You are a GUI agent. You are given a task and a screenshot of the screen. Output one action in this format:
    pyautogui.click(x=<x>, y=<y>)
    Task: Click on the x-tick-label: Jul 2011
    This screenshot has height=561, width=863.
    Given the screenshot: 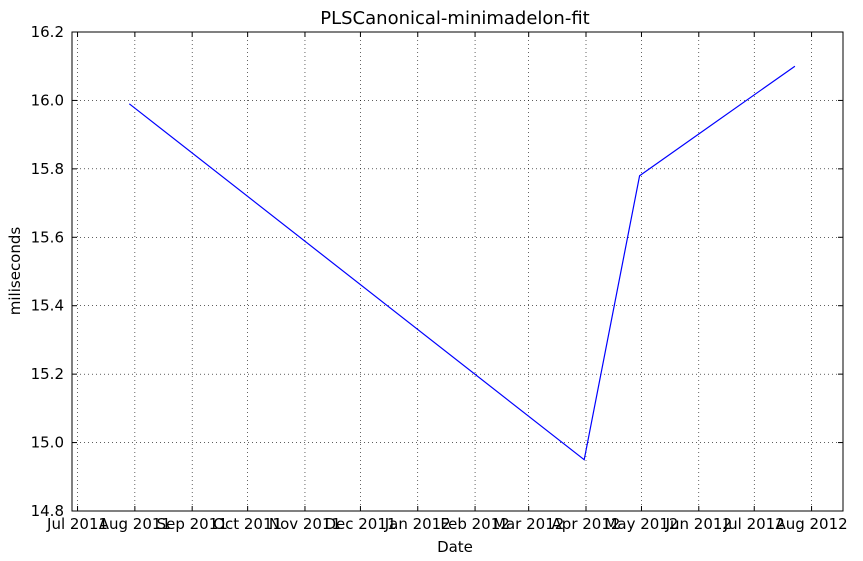 What is the action you would take?
    pyautogui.click(x=77, y=524)
    